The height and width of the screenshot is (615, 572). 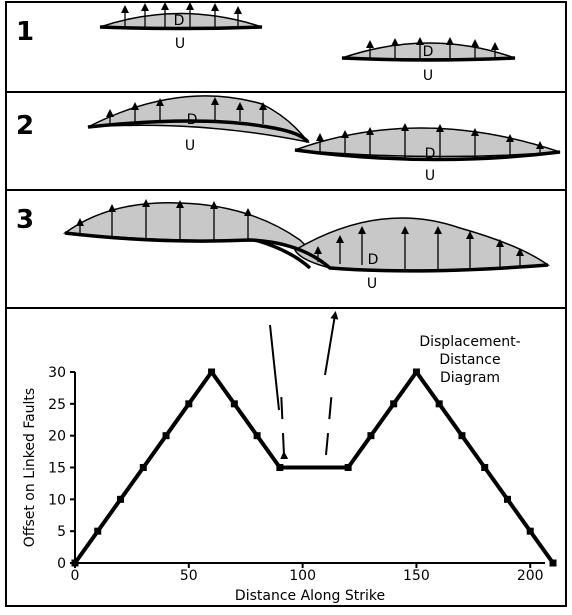 What do you see at coordinates (61, 564) in the screenshot?
I see `y-tick-label: 0` at bounding box center [61, 564].